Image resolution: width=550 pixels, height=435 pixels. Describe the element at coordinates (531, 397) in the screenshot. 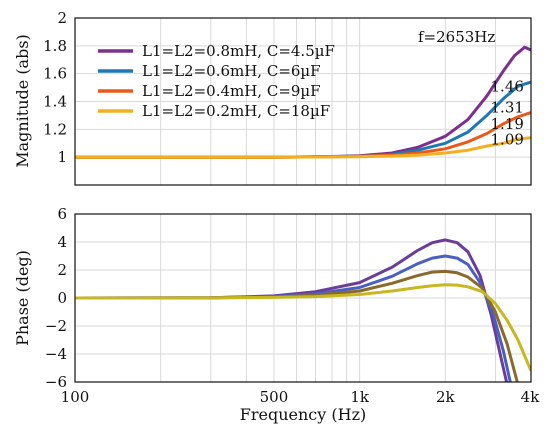

I see `x-tick-label: 4k` at that location.